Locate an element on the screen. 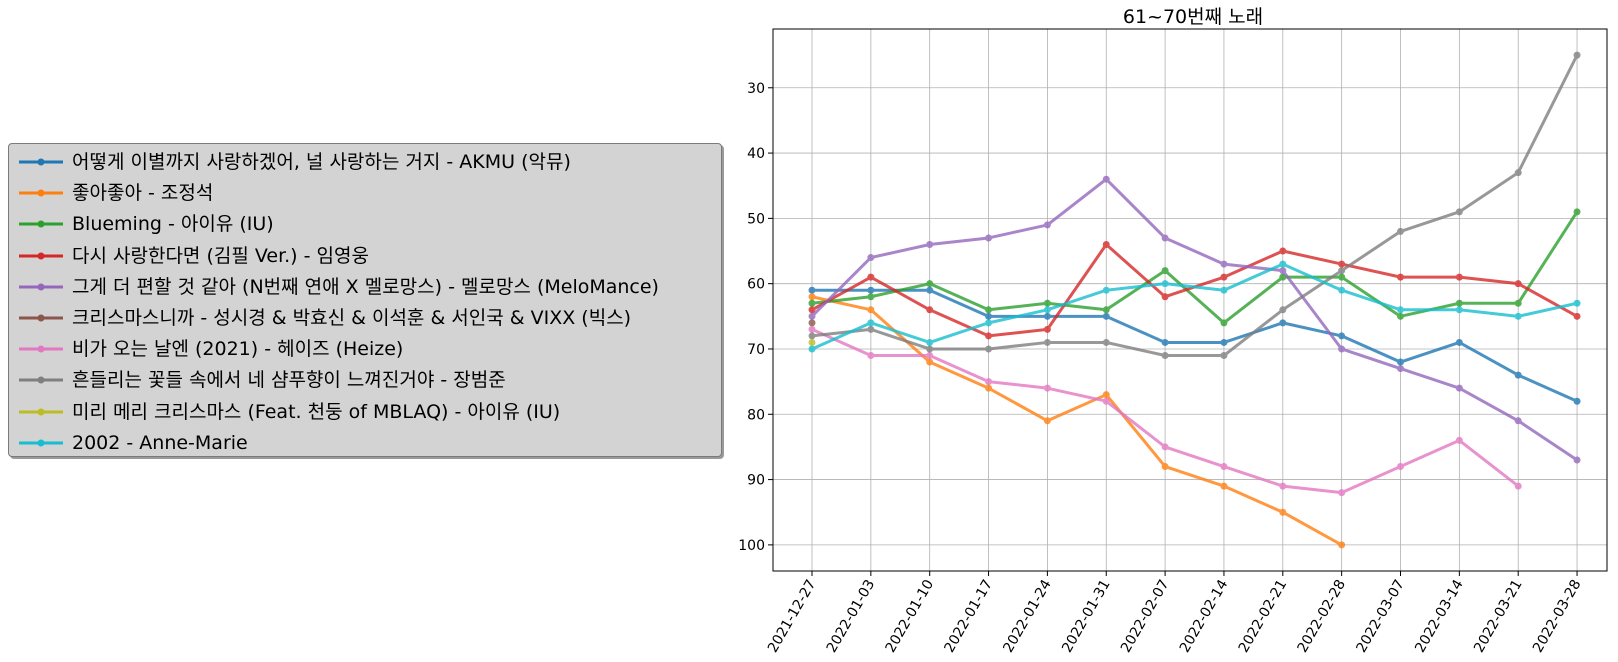  x-tick-label: 2022-03-07 is located at coordinates (1380, 616).